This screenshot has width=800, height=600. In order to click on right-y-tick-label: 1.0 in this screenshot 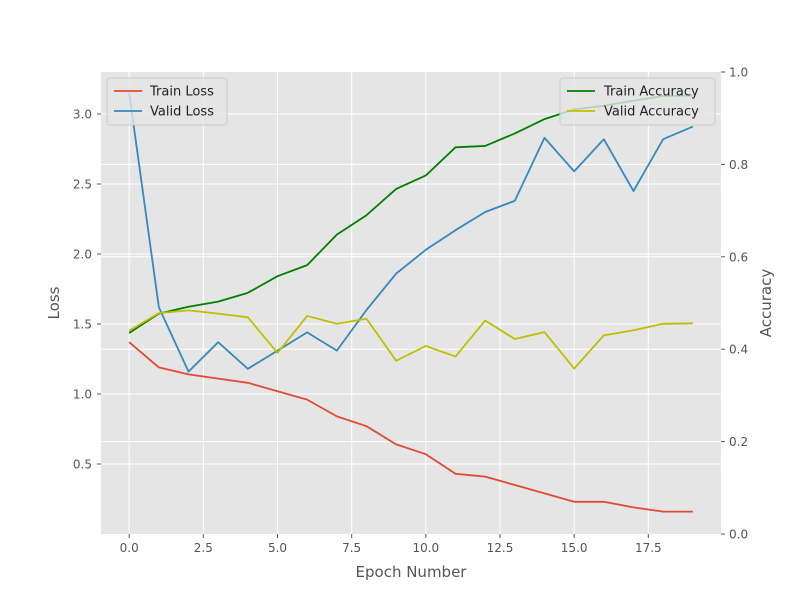, I will do `click(738, 73)`.